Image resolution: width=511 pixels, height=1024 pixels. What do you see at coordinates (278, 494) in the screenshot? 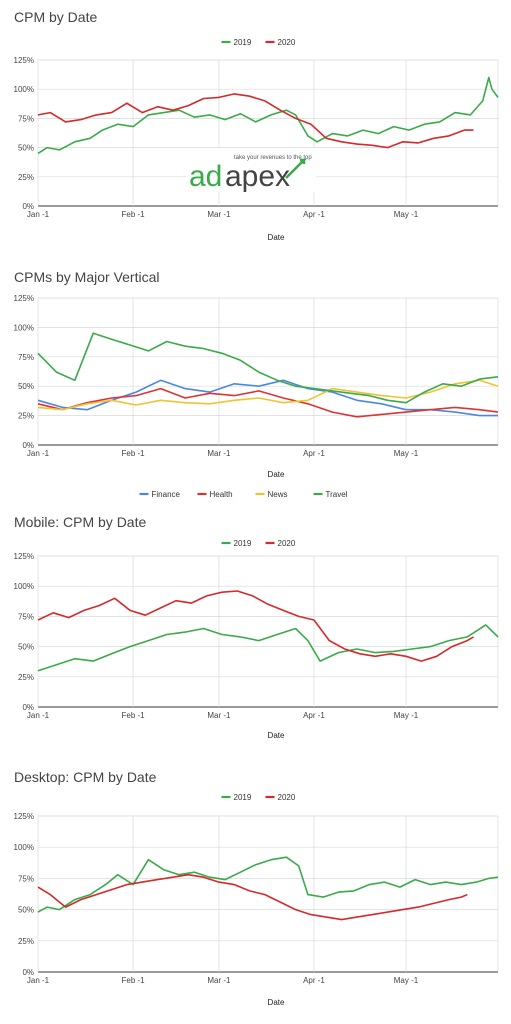
I see `legend-label: News` at bounding box center [278, 494].